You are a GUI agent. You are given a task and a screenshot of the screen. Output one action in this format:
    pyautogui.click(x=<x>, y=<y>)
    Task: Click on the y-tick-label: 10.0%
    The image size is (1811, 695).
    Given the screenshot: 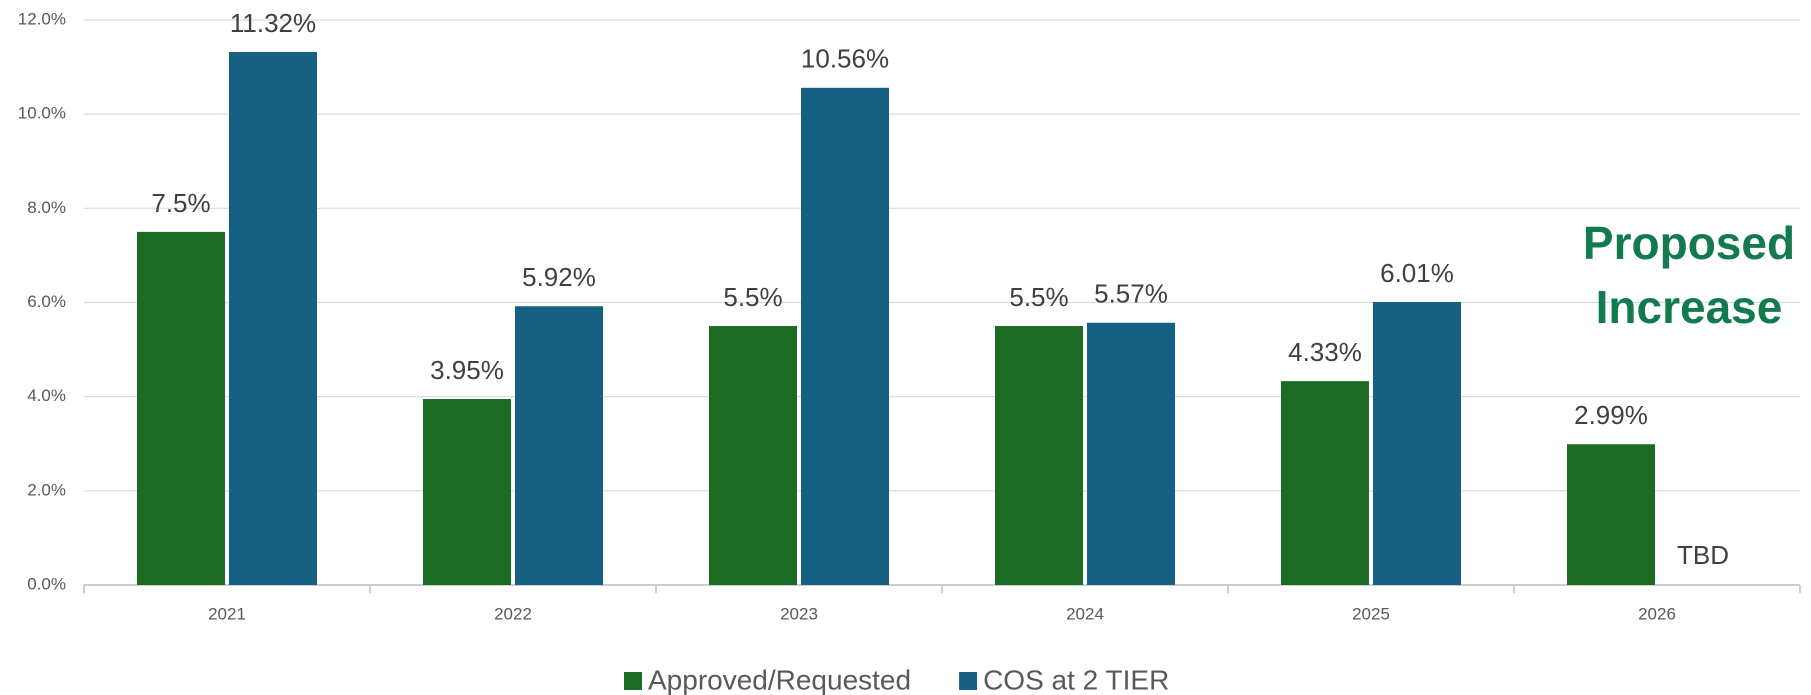 What is the action you would take?
    pyautogui.click(x=42, y=113)
    